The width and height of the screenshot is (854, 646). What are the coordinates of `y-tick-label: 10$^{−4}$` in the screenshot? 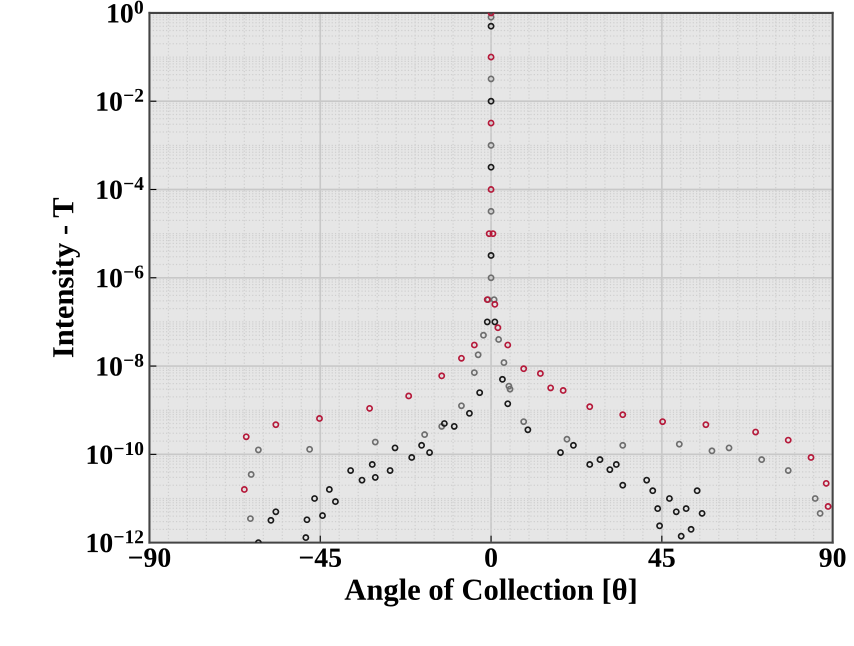 It's located at (120, 188).